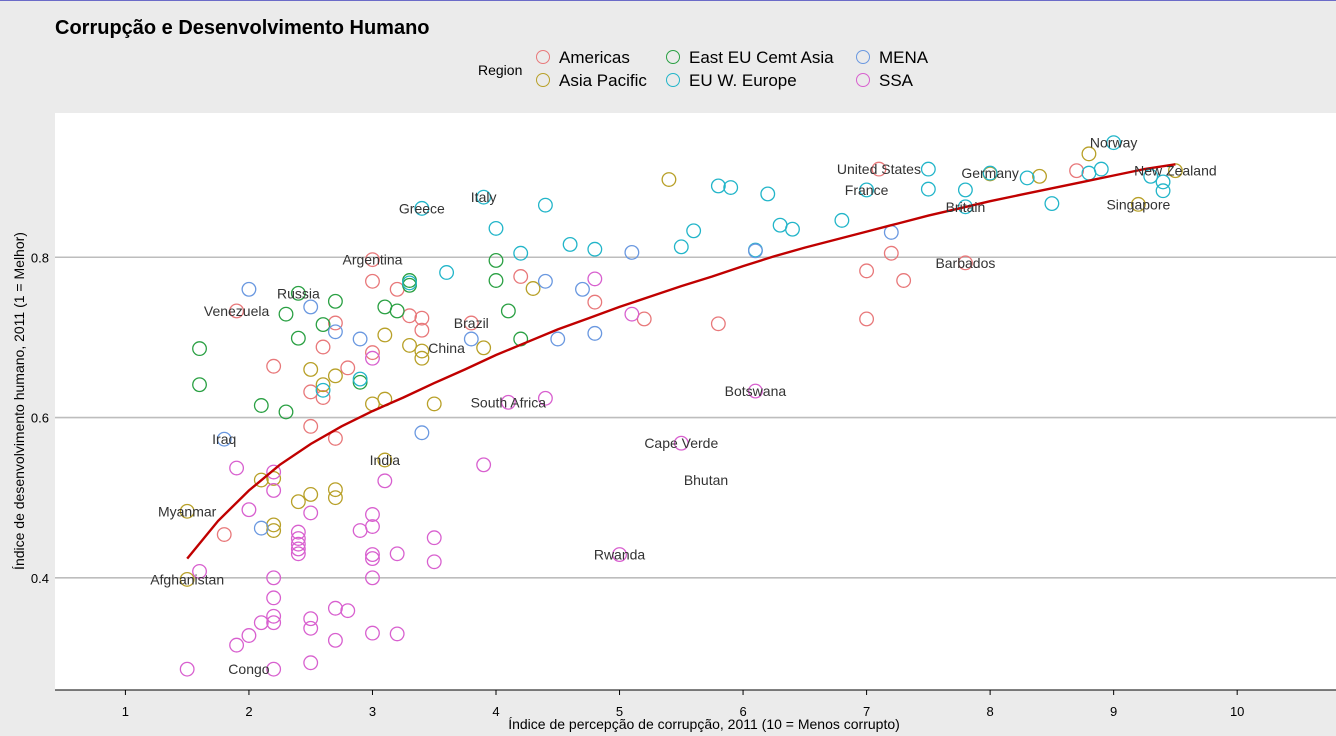 The width and height of the screenshot is (1336, 736). Describe the element at coordinates (543, 80) in the screenshot. I see `legend-key-asia-pacific` at that location.